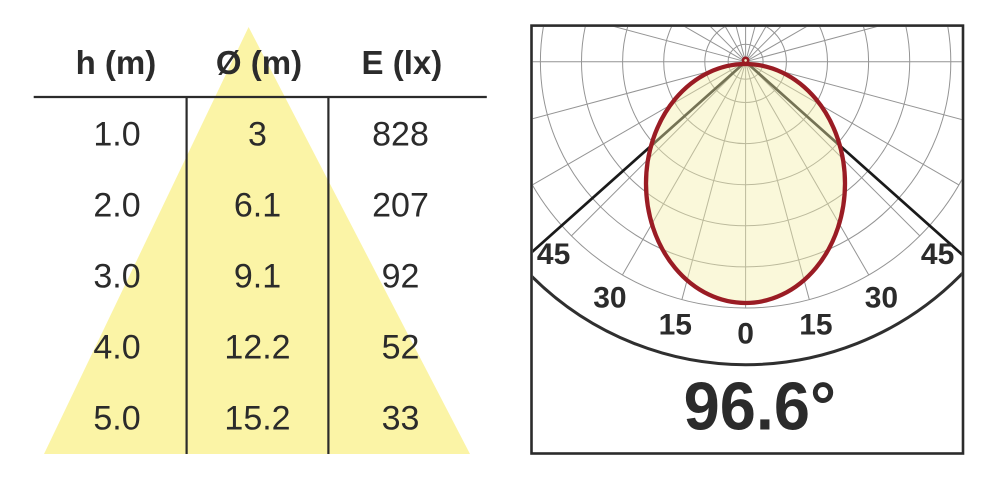 This screenshot has width=1000, height=481. Describe the element at coordinates (400, 205) in the screenshot. I see `svg-text: 207` at that location.